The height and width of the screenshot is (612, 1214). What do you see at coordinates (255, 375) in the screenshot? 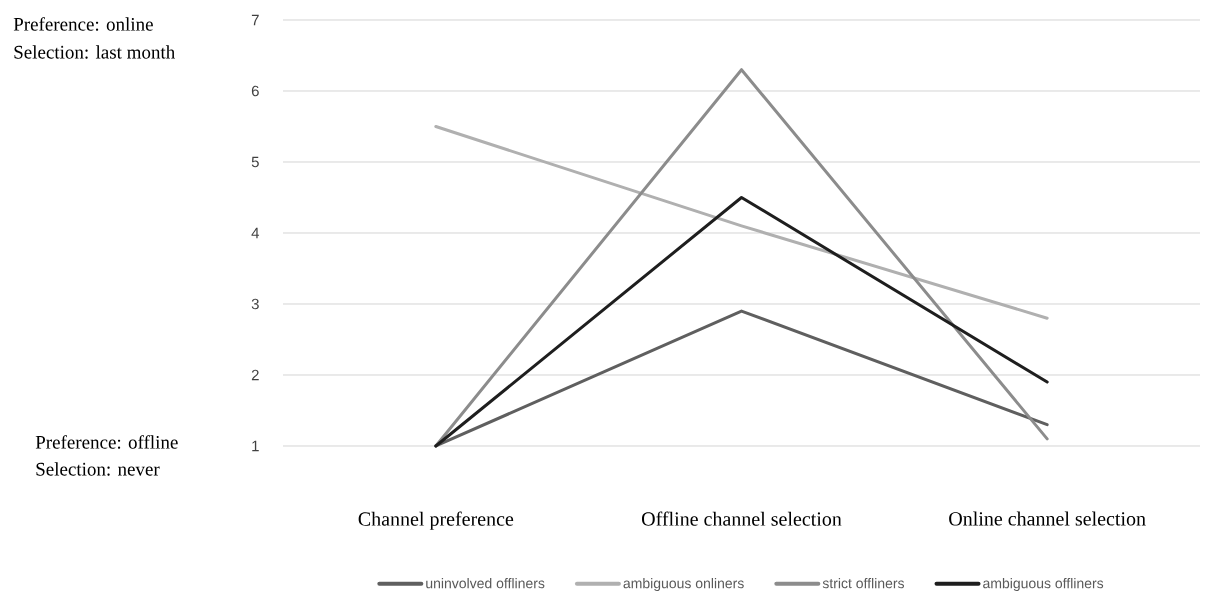
I see `y-tick-label: 2` at bounding box center [255, 375].